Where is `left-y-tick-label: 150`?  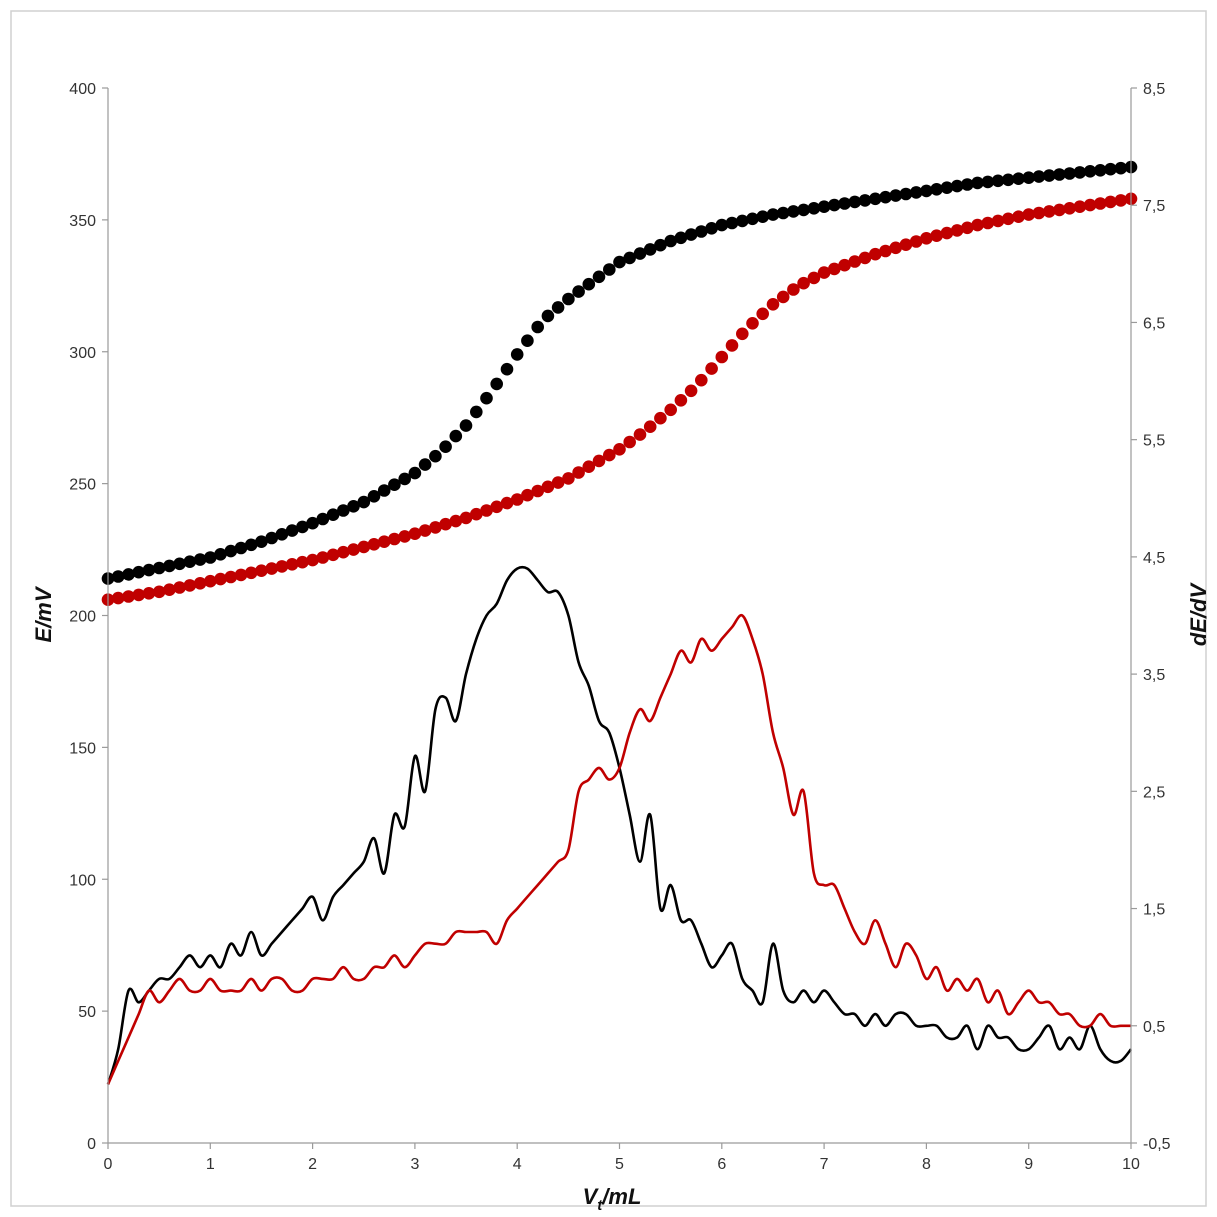 left-y-tick-label: 150 is located at coordinates (82, 748).